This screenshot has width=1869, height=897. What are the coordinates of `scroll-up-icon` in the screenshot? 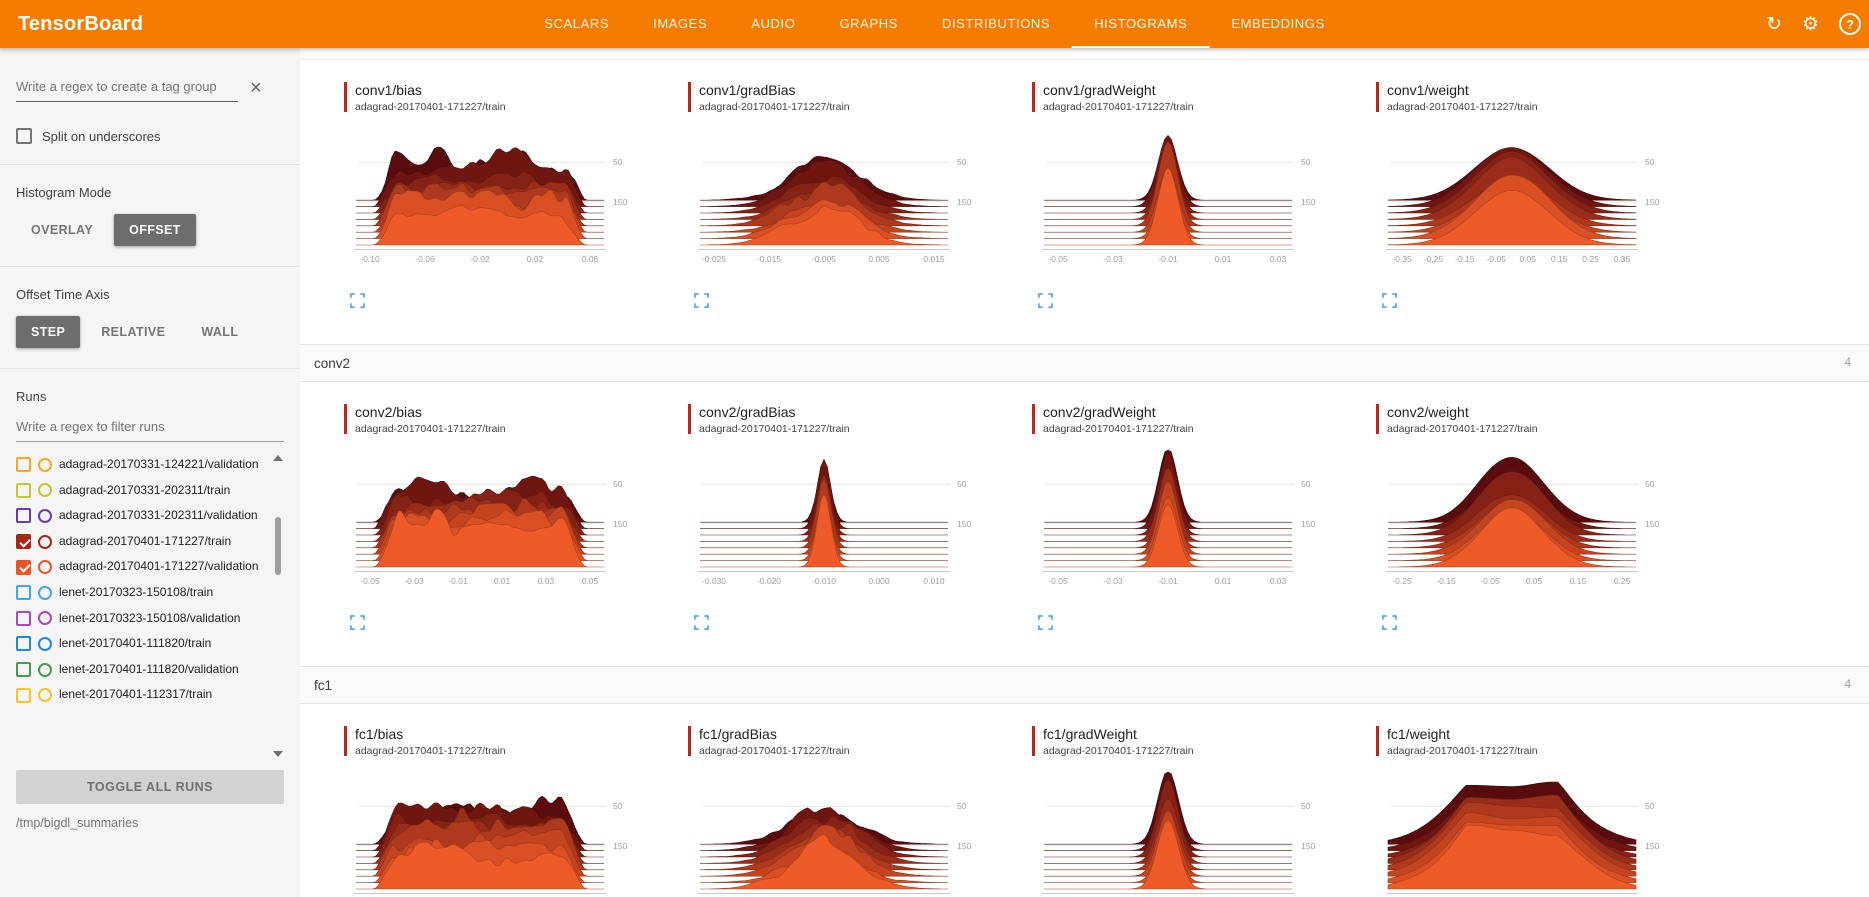 It's located at (277, 458).